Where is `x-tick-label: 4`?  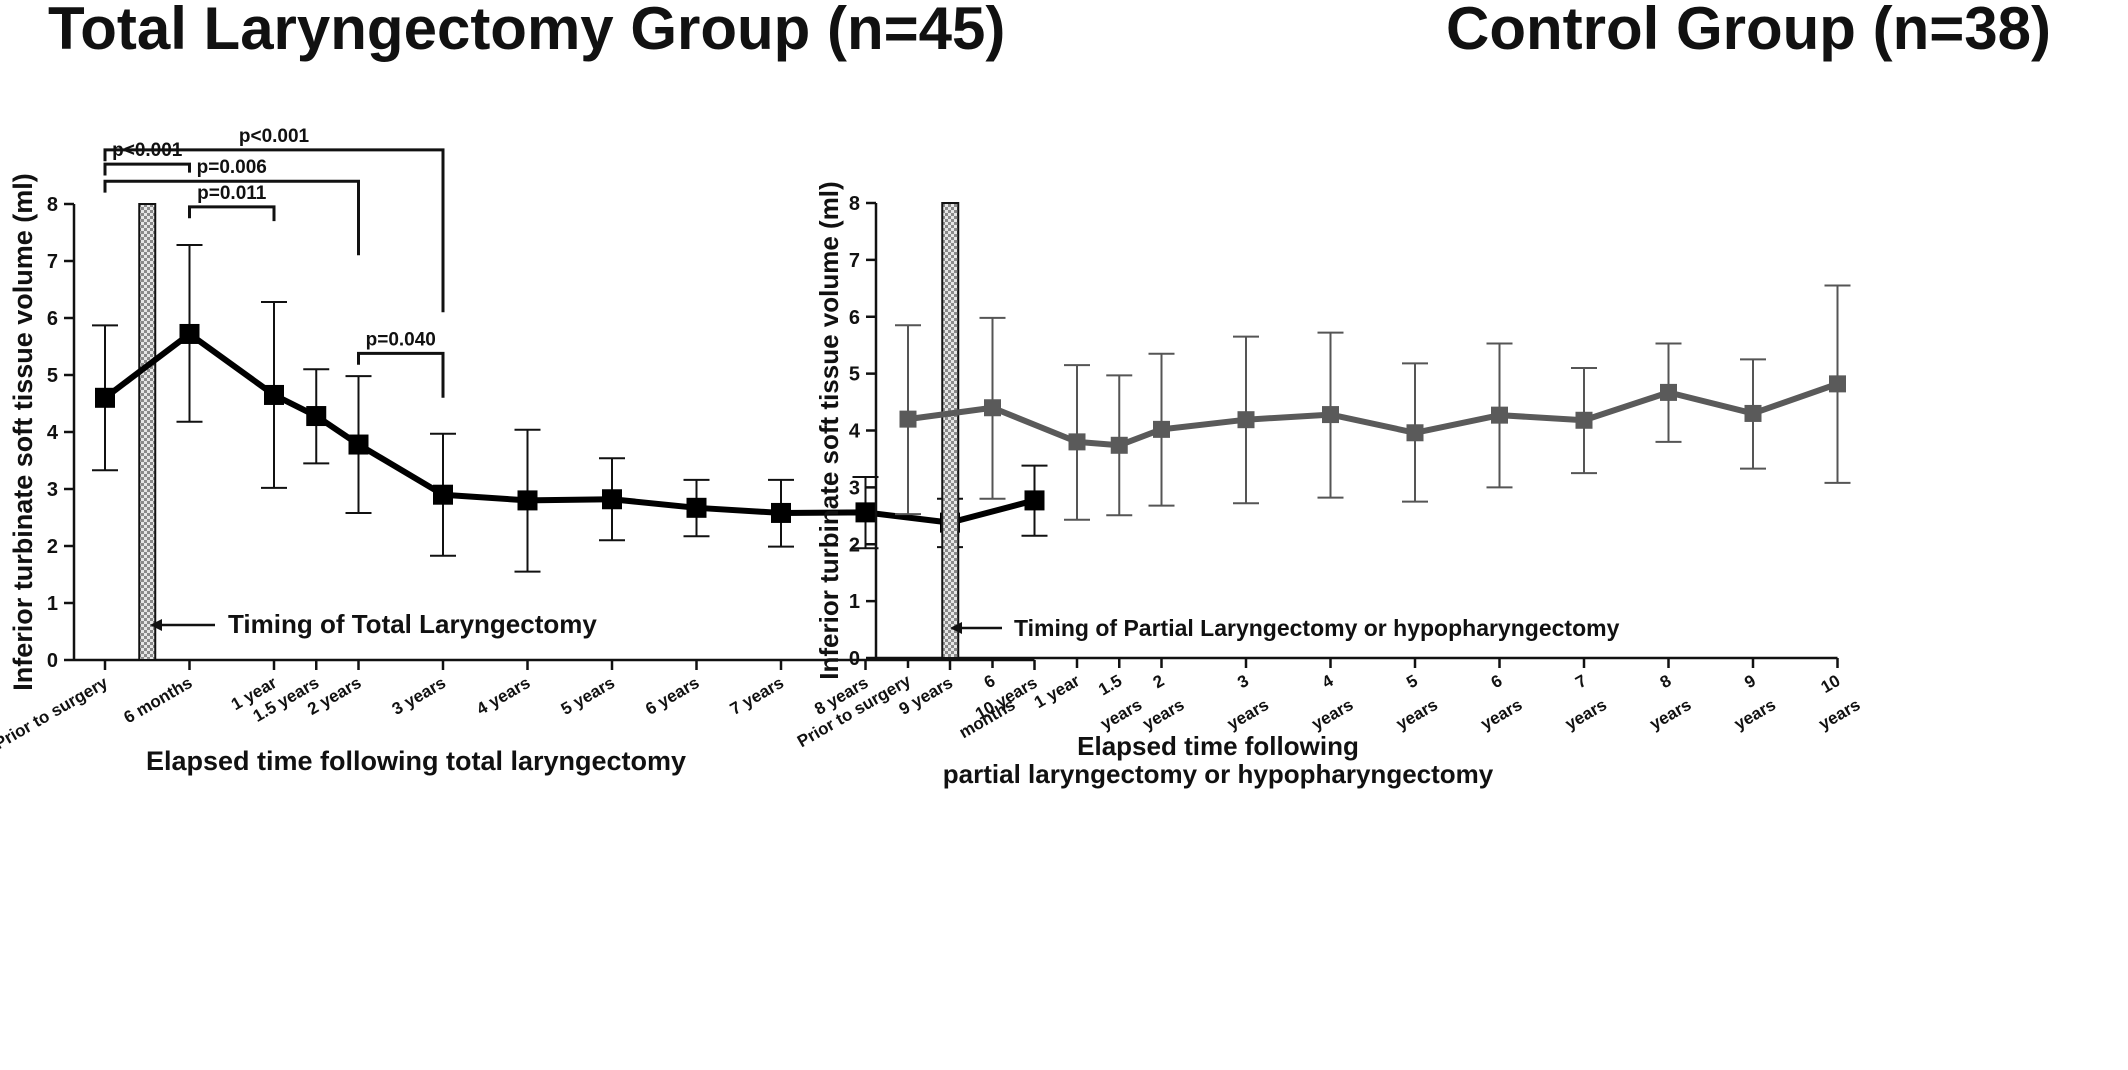 x-tick-label: 4 is located at coordinates (1328, 681).